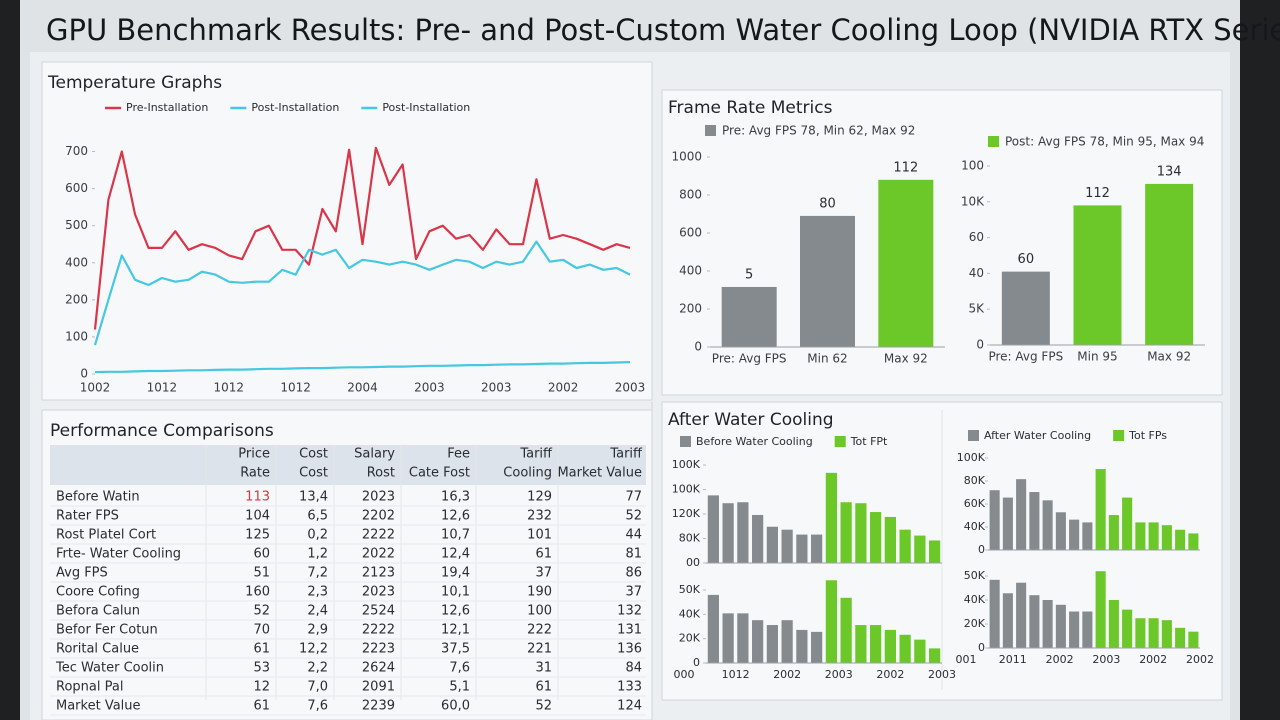  What do you see at coordinates (261, 706) in the screenshot?
I see `table-cell: 61` at bounding box center [261, 706].